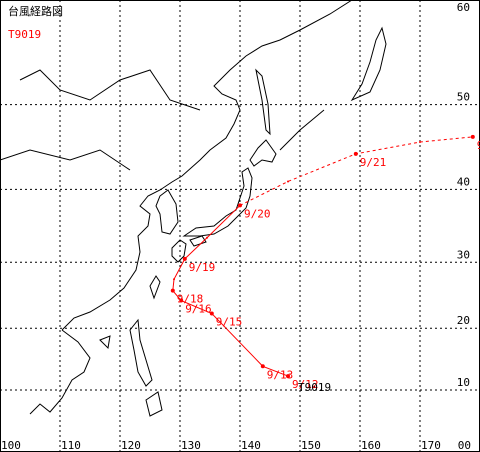  What do you see at coordinates (191, 445) in the screenshot?
I see `lon-tick-label: 130` at bounding box center [191, 445].